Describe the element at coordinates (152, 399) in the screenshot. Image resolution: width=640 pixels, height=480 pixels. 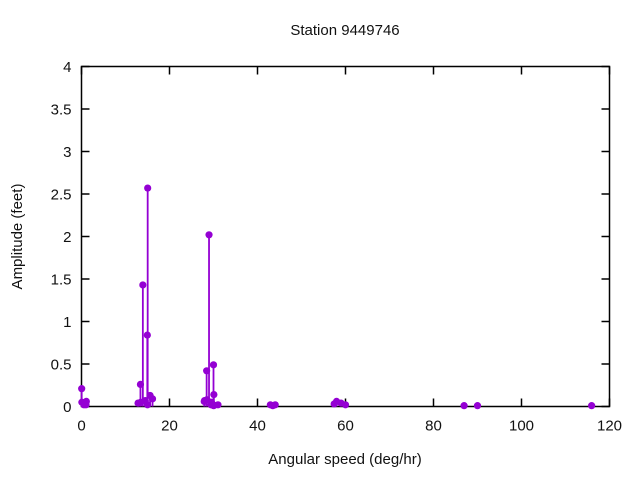
I see `data-point-OO1` at that location.